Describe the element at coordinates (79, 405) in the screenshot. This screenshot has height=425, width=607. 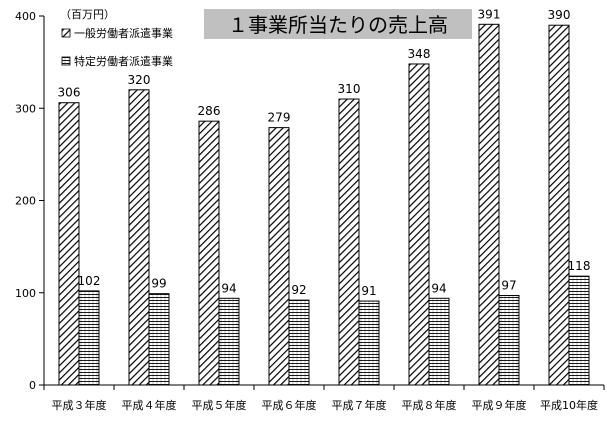
I see `x-category-label: 平成３年度` at that location.